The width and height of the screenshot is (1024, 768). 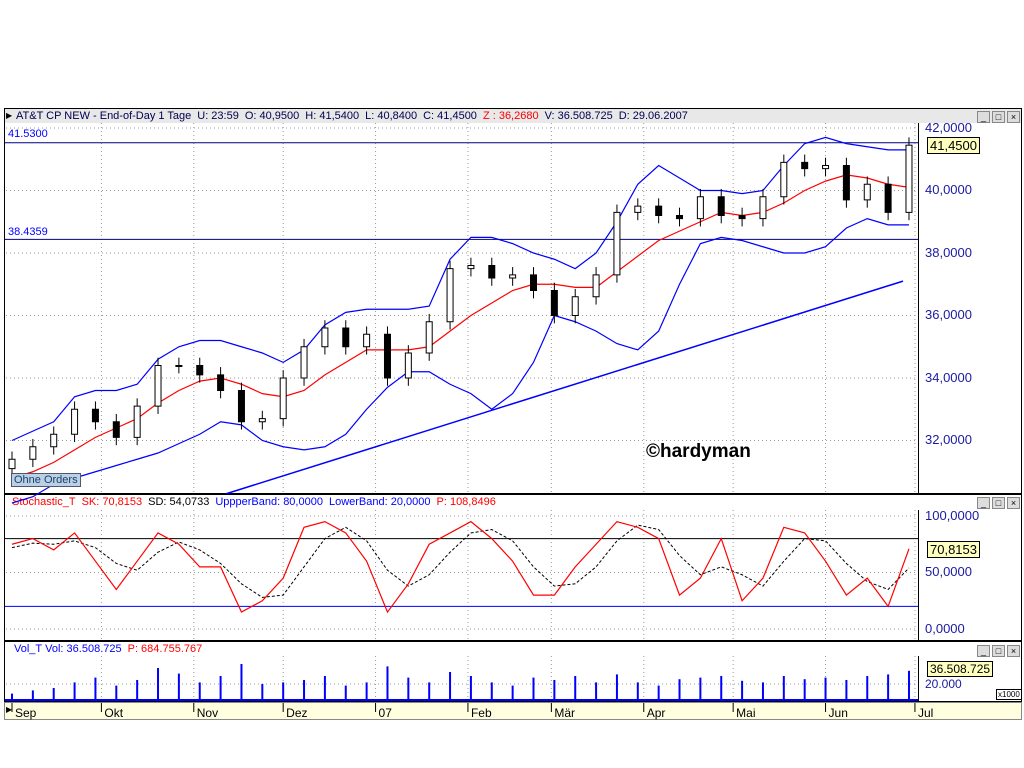 What do you see at coordinates (481, 713) in the screenshot?
I see `month-label: Feb` at bounding box center [481, 713].